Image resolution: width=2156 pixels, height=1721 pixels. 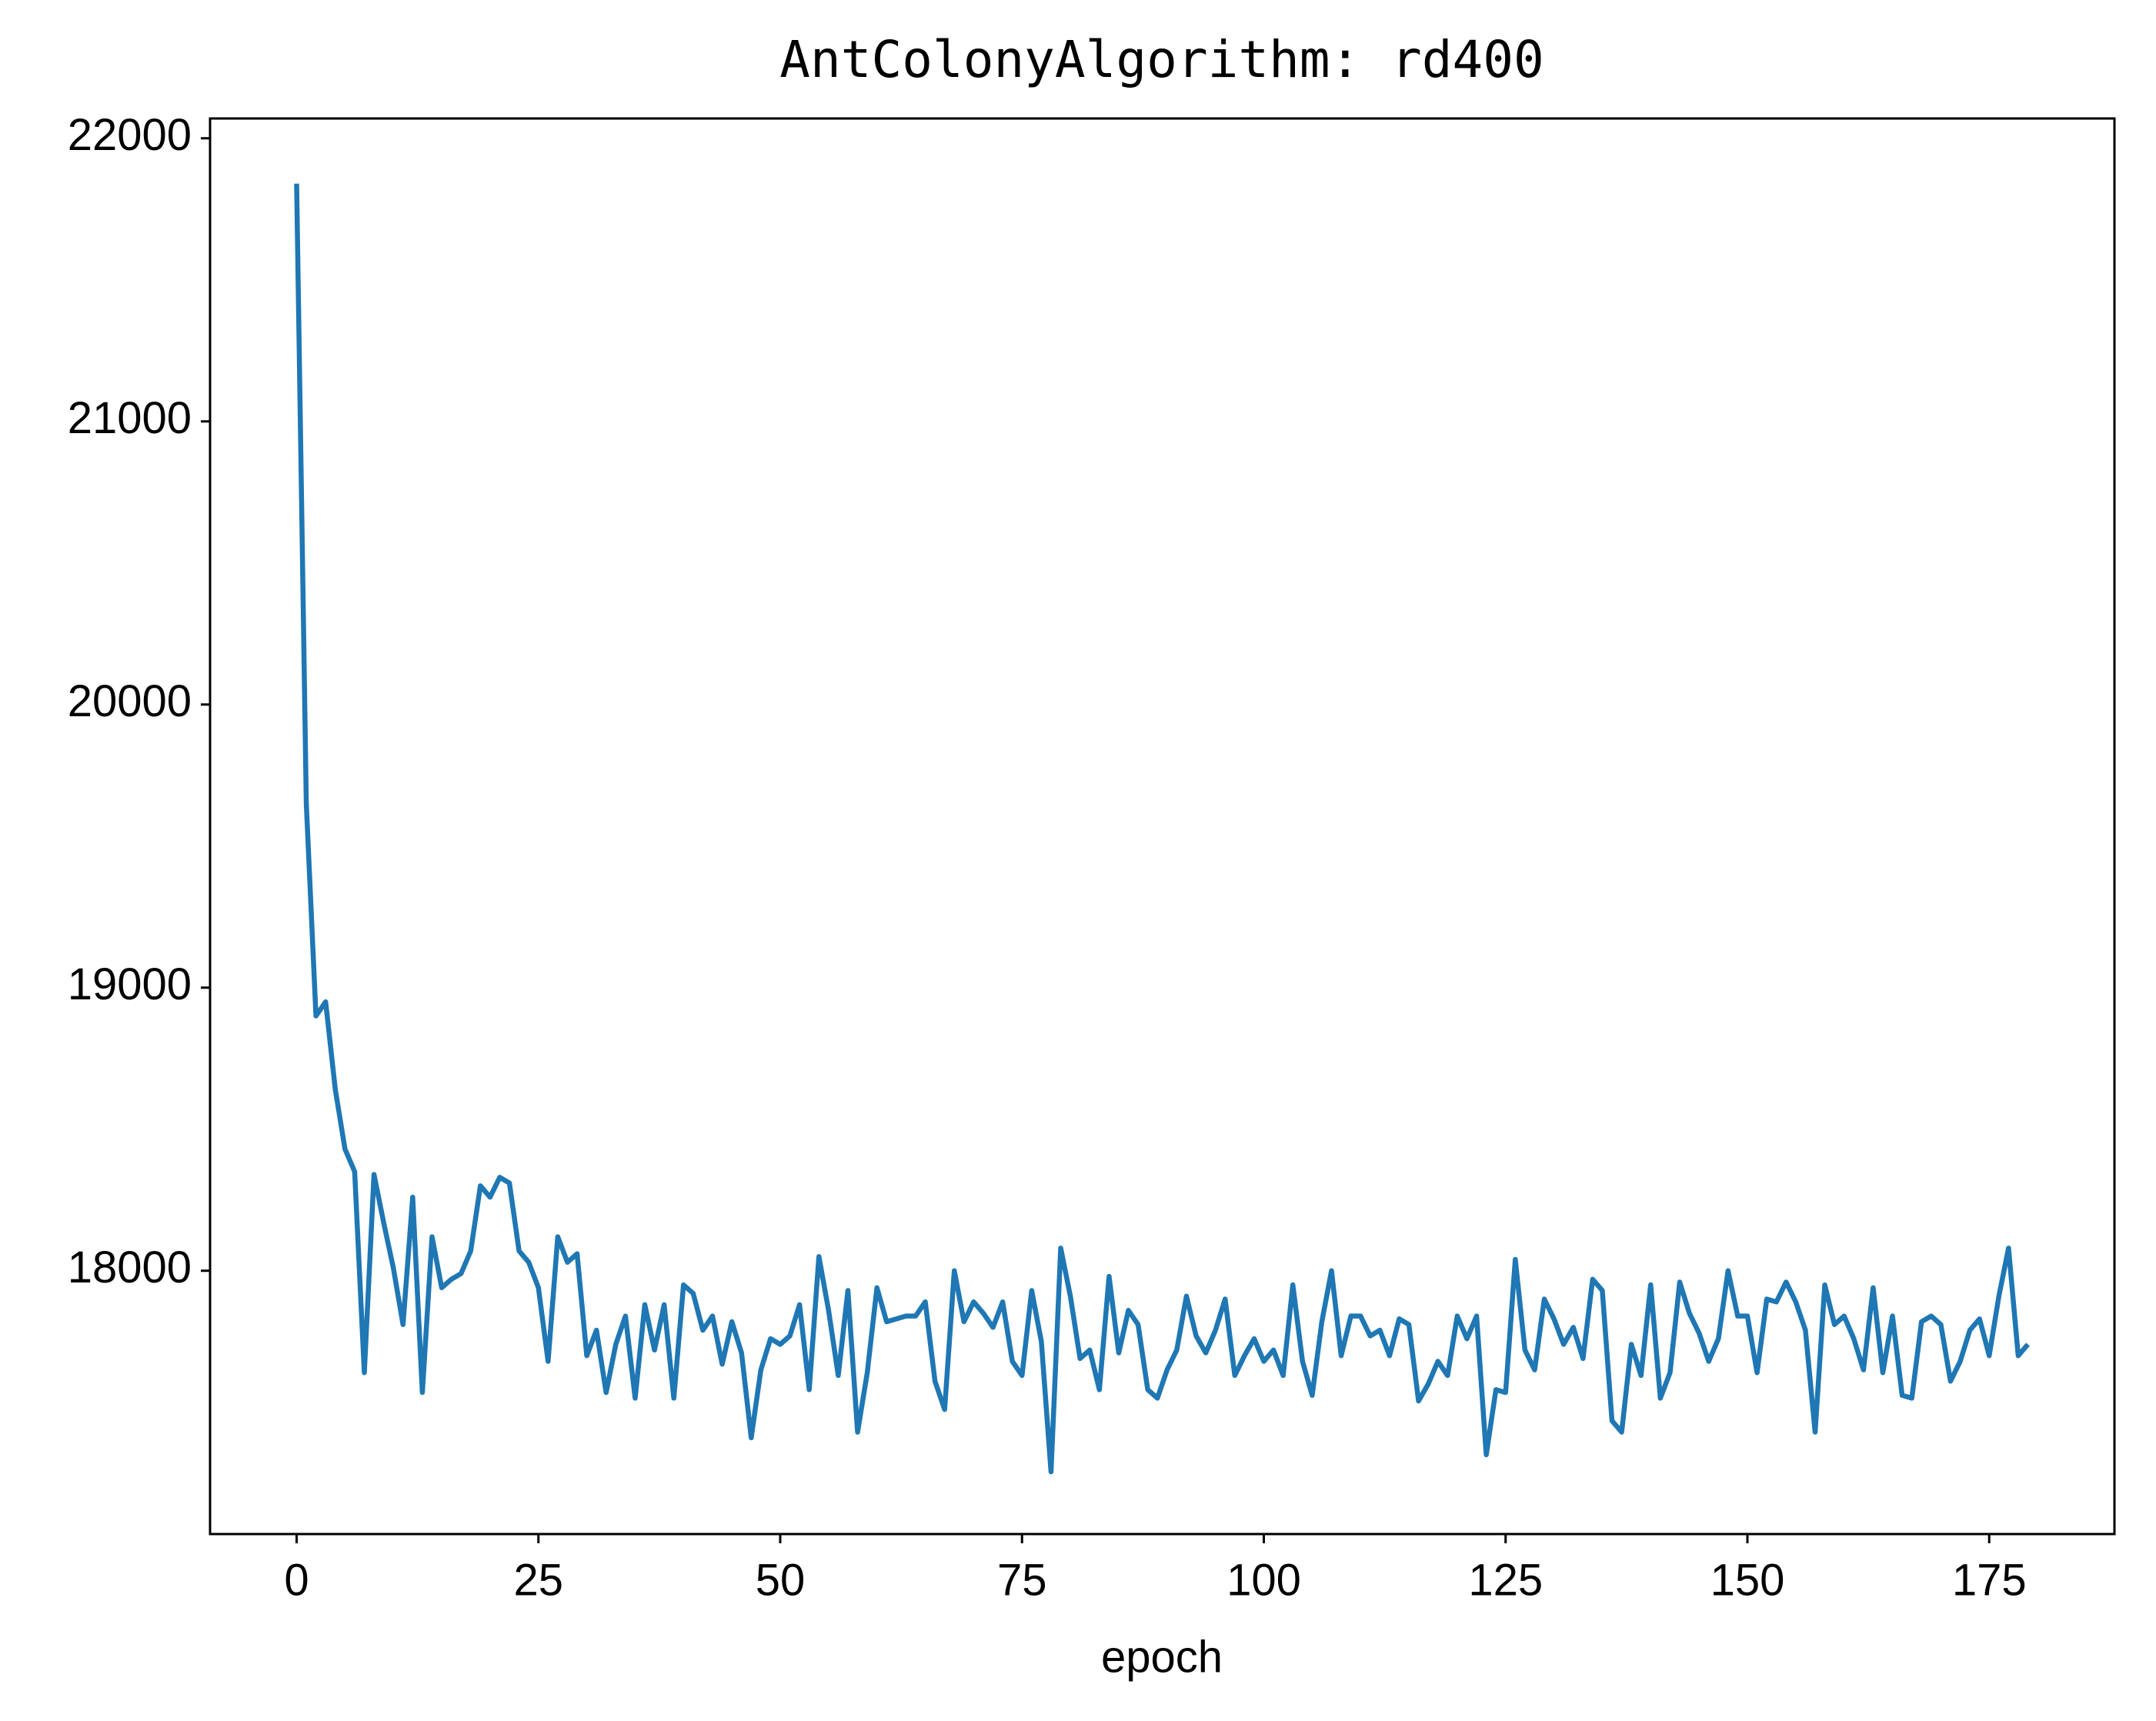 What do you see at coordinates (296, 1580) in the screenshot?
I see `x-tick-label: 0` at bounding box center [296, 1580].